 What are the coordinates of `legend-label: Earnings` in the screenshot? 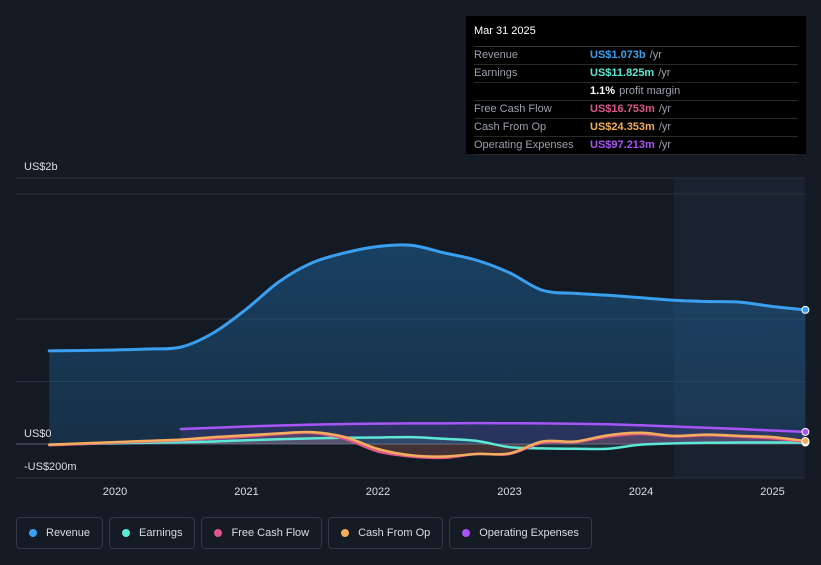 It's located at (161, 533).